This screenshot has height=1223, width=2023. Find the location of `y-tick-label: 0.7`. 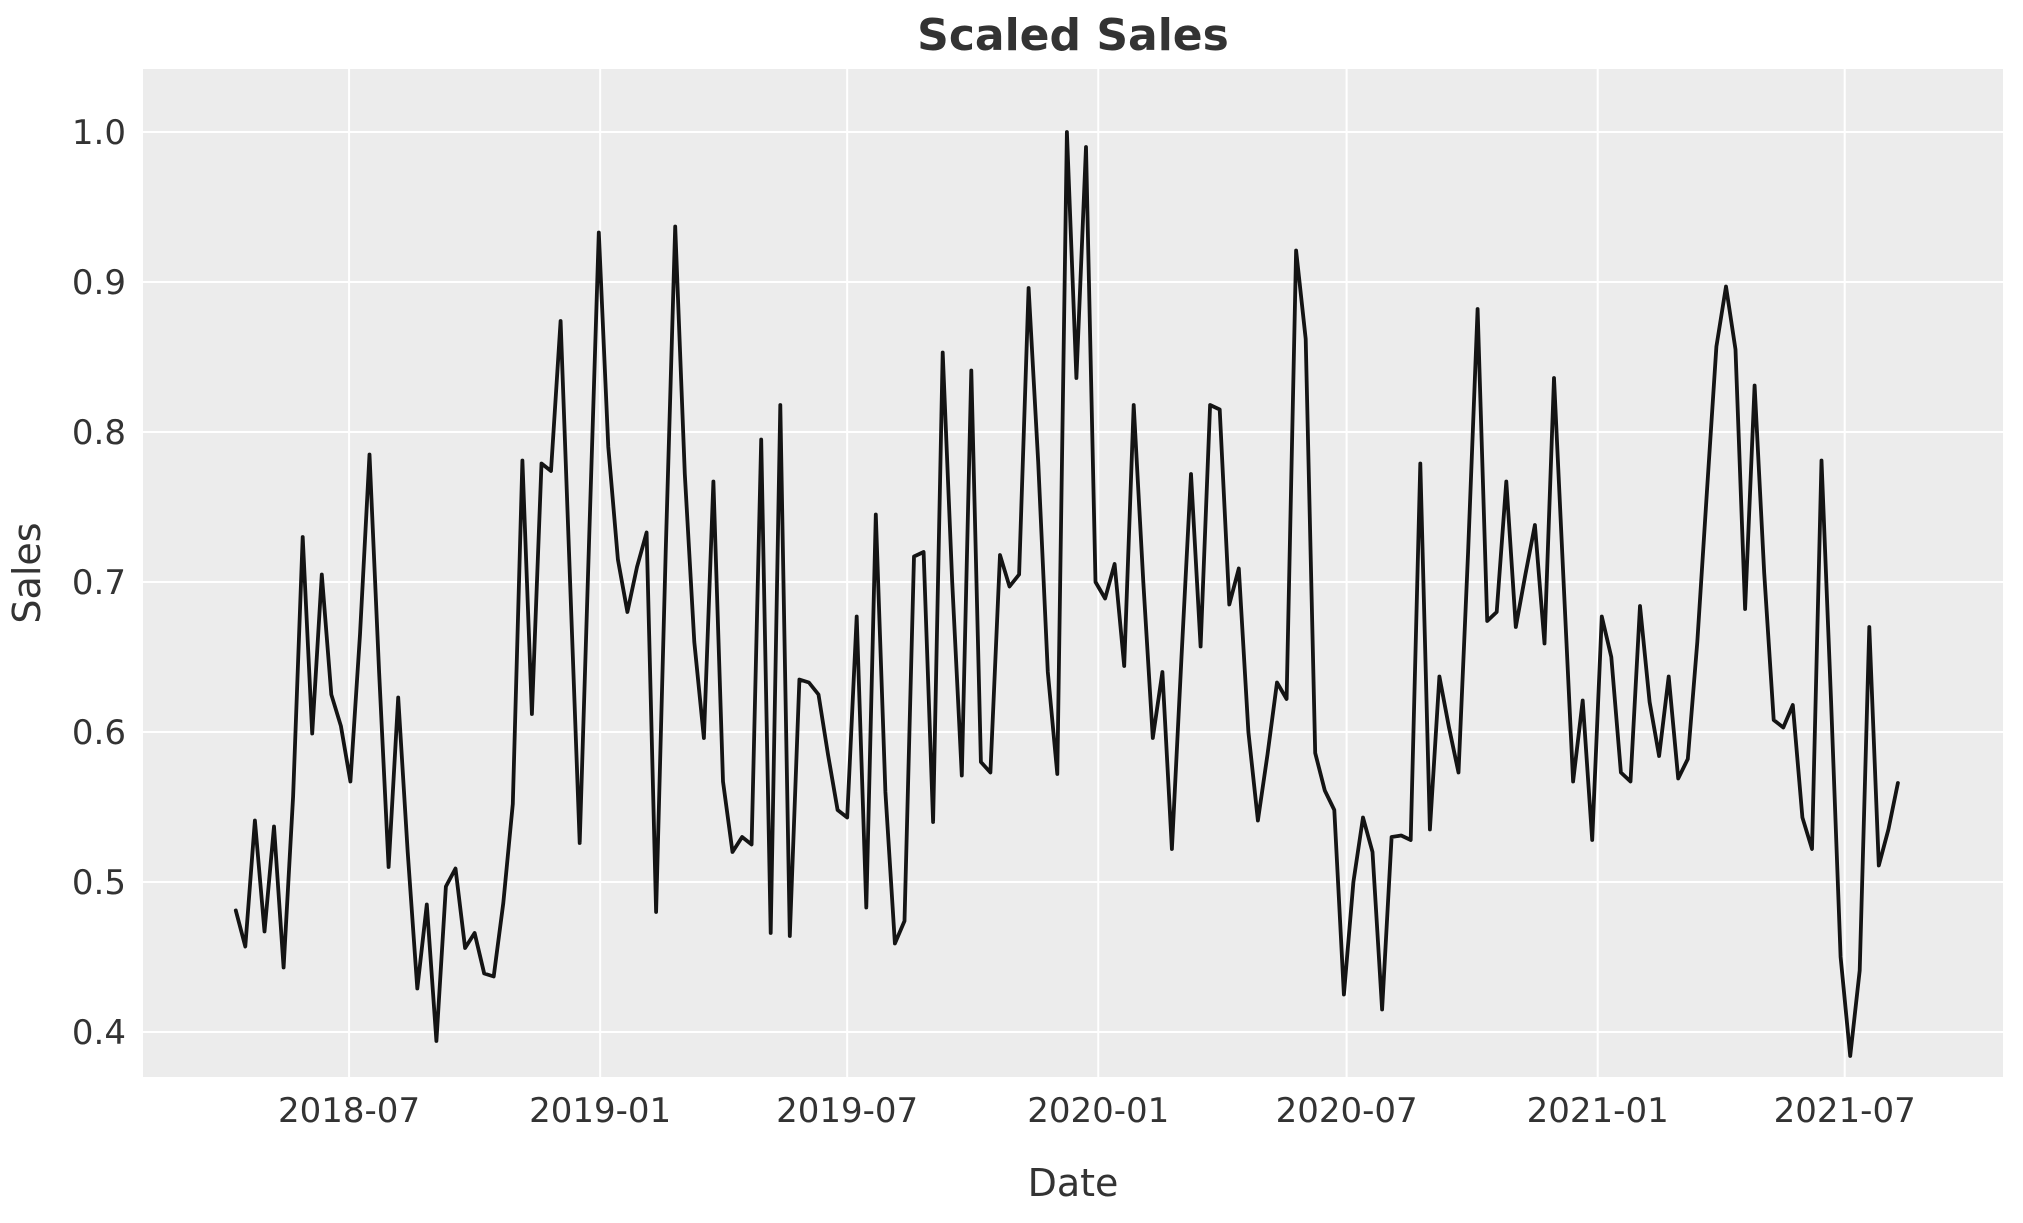

y-tick-label: 0.7 is located at coordinates (99, 583).